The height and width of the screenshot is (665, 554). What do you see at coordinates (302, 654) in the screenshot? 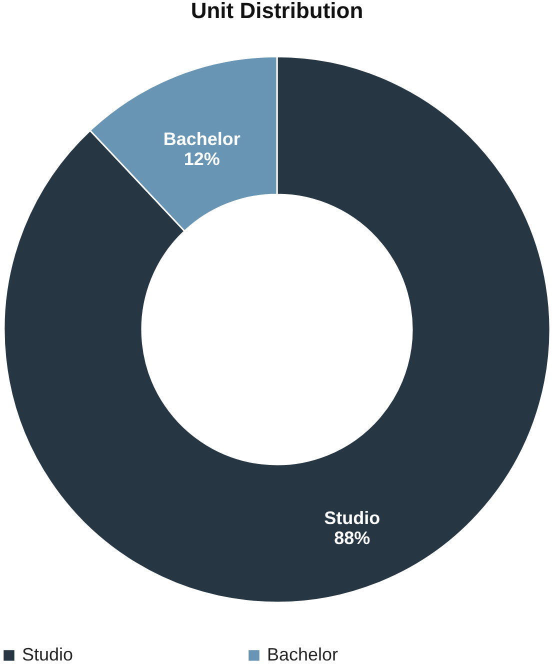
I see `legend-label: Bachelor` at bounding box center [302, 654].